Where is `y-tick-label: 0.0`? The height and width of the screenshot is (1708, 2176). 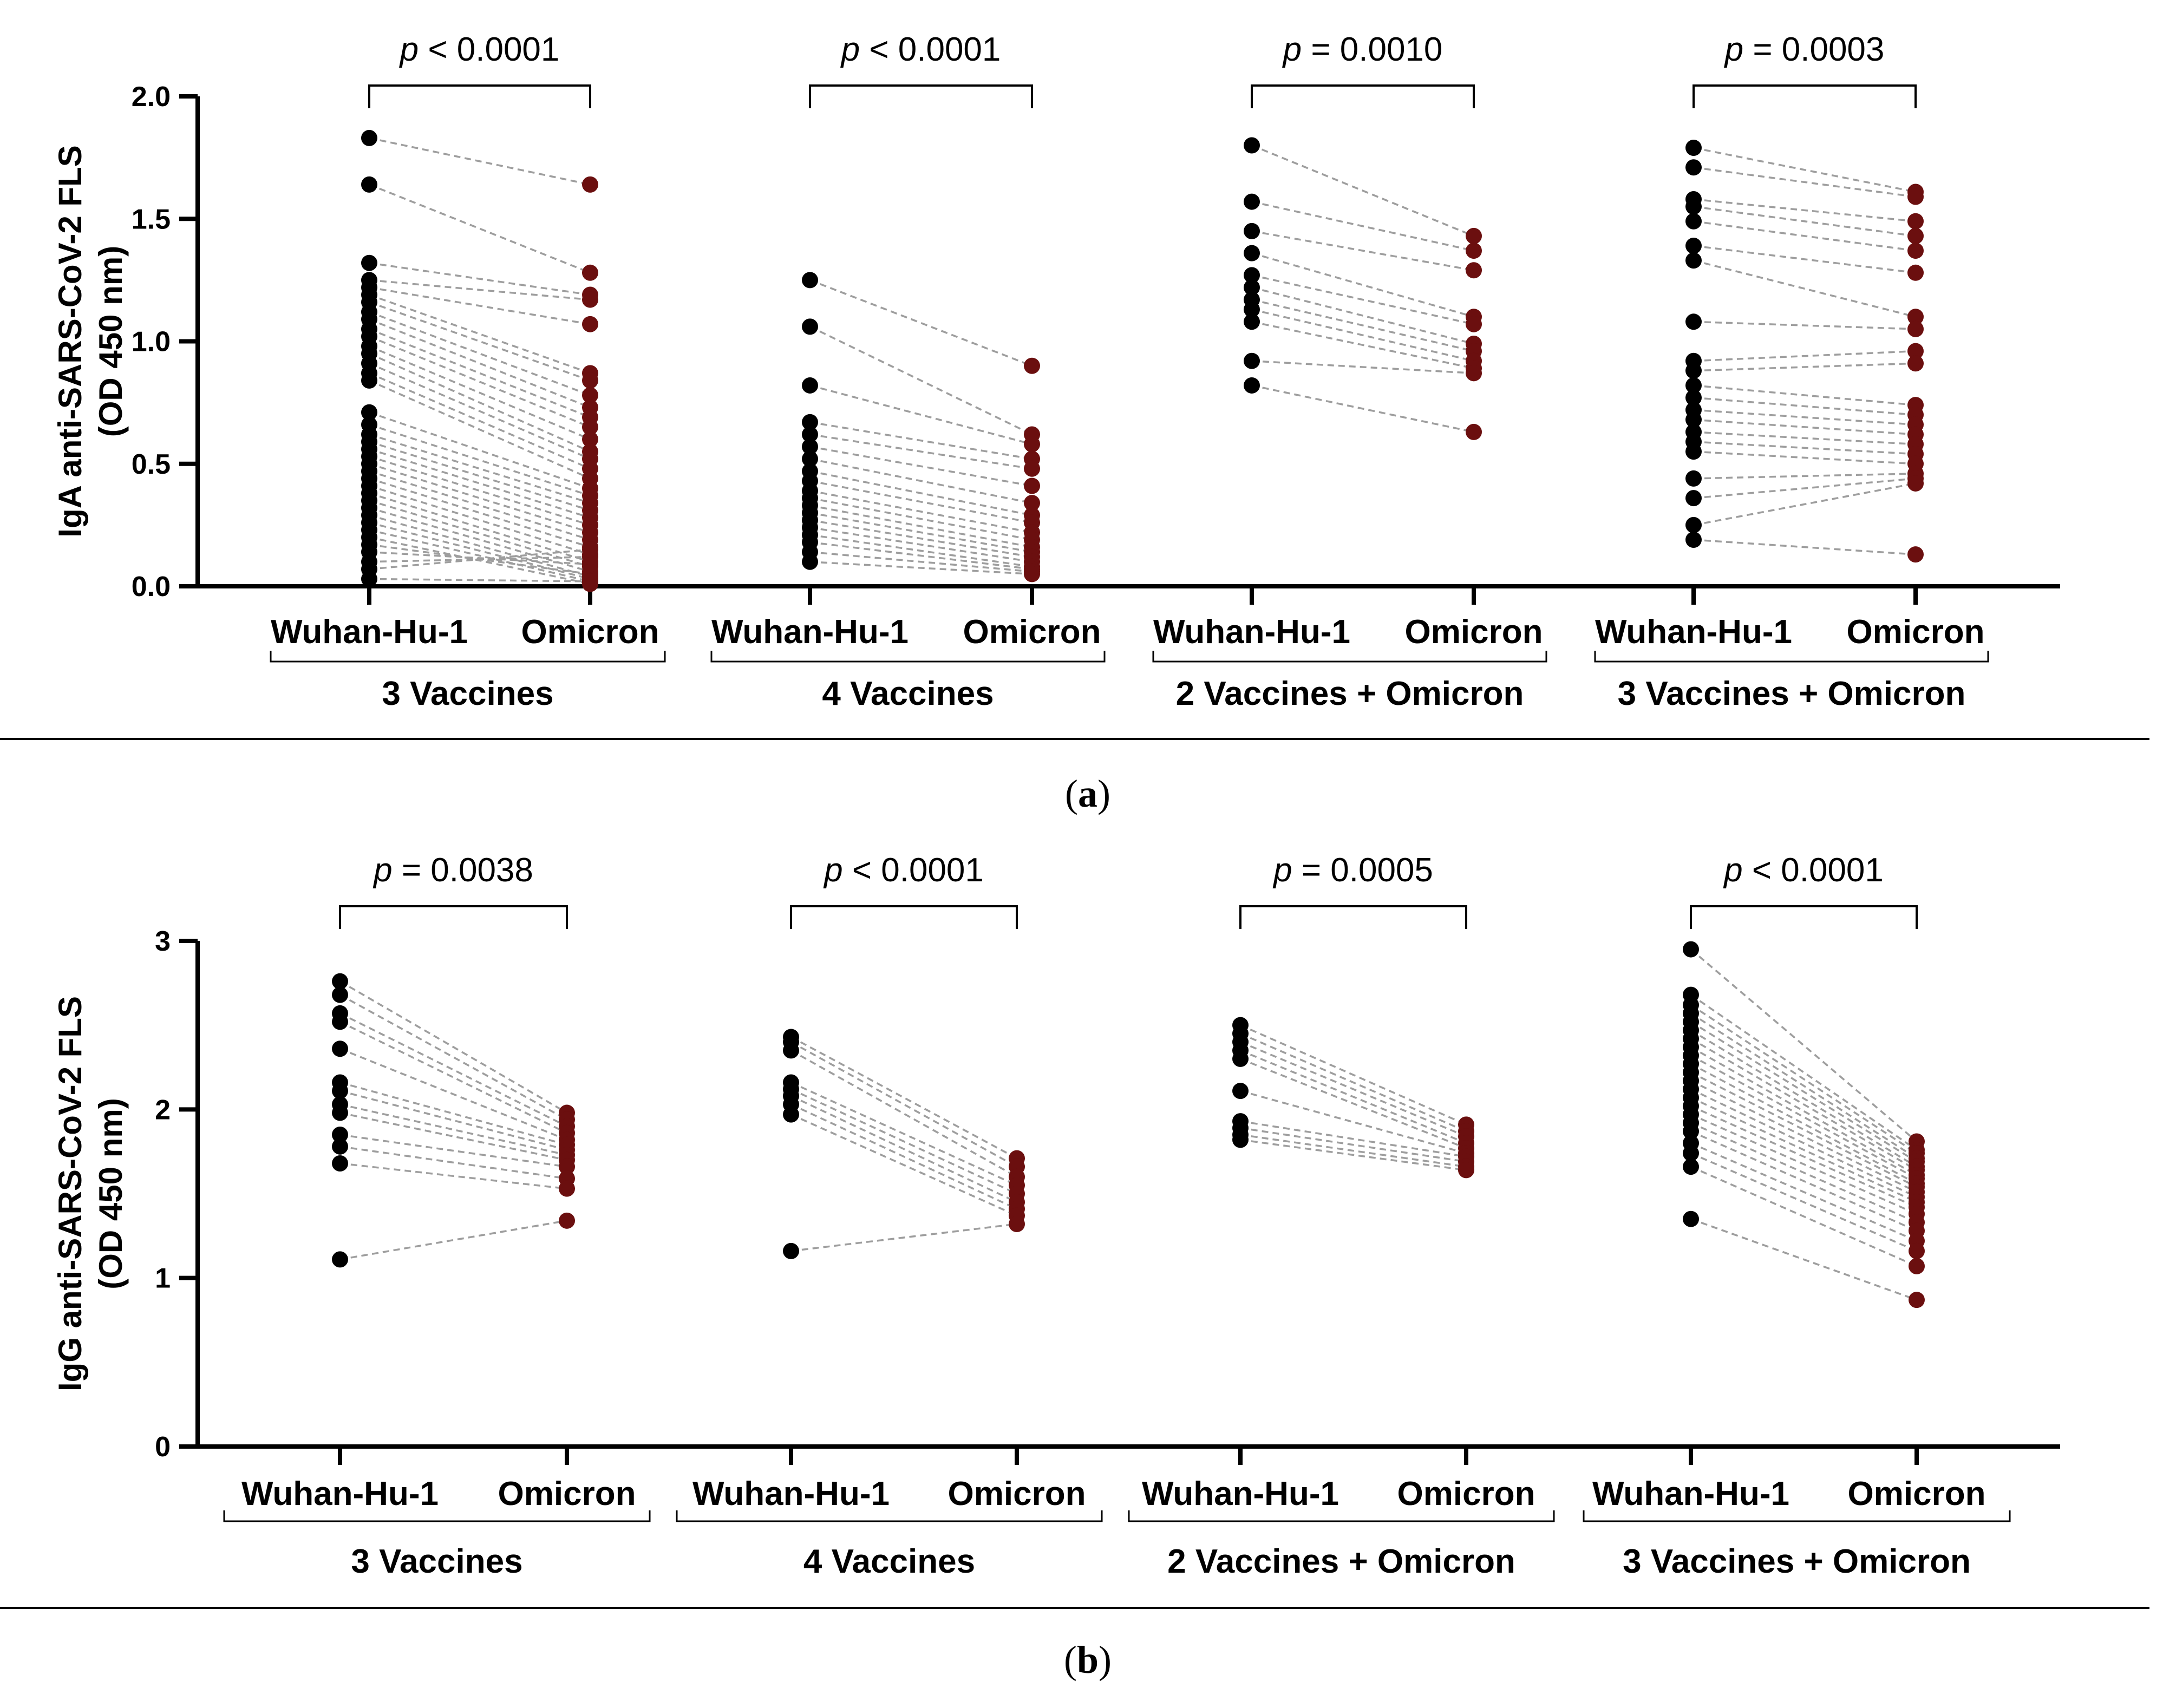
y-tick-label: 0.0 is located at coordinates (151, 587).